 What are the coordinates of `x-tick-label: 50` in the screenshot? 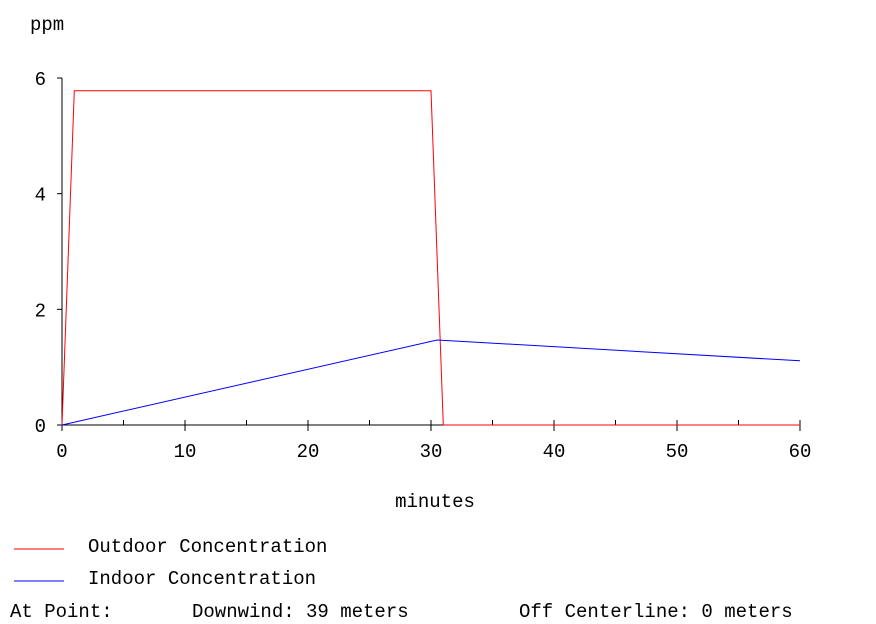 It's located at (677, 452).